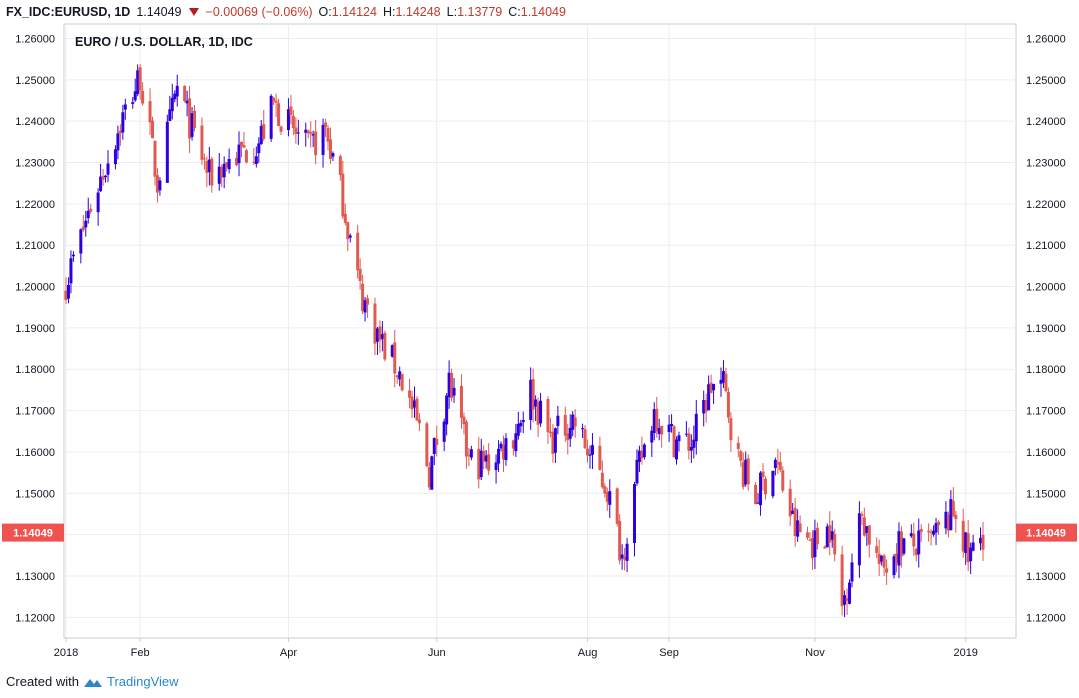 The height and width of the screenshot is (698, 1079). I want to click on last-price: 1.14049, so click(159, 12).